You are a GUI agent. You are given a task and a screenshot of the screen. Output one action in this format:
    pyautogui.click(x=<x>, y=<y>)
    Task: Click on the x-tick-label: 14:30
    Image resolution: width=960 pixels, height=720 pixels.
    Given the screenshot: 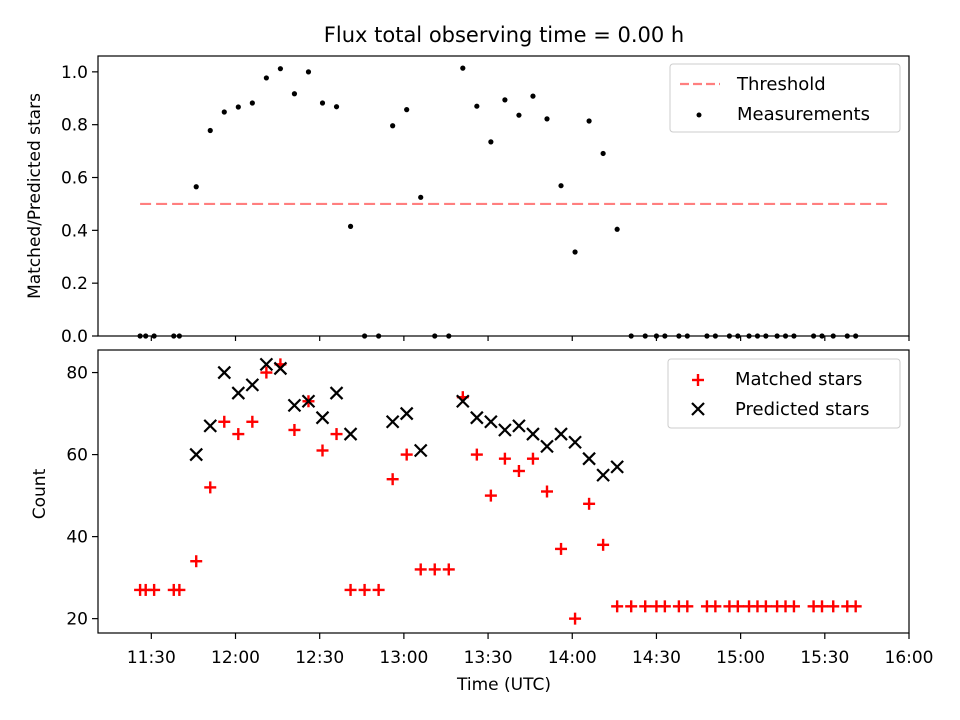 What is the action you would take?
    pyautogui.click(x=656, y=658)
    